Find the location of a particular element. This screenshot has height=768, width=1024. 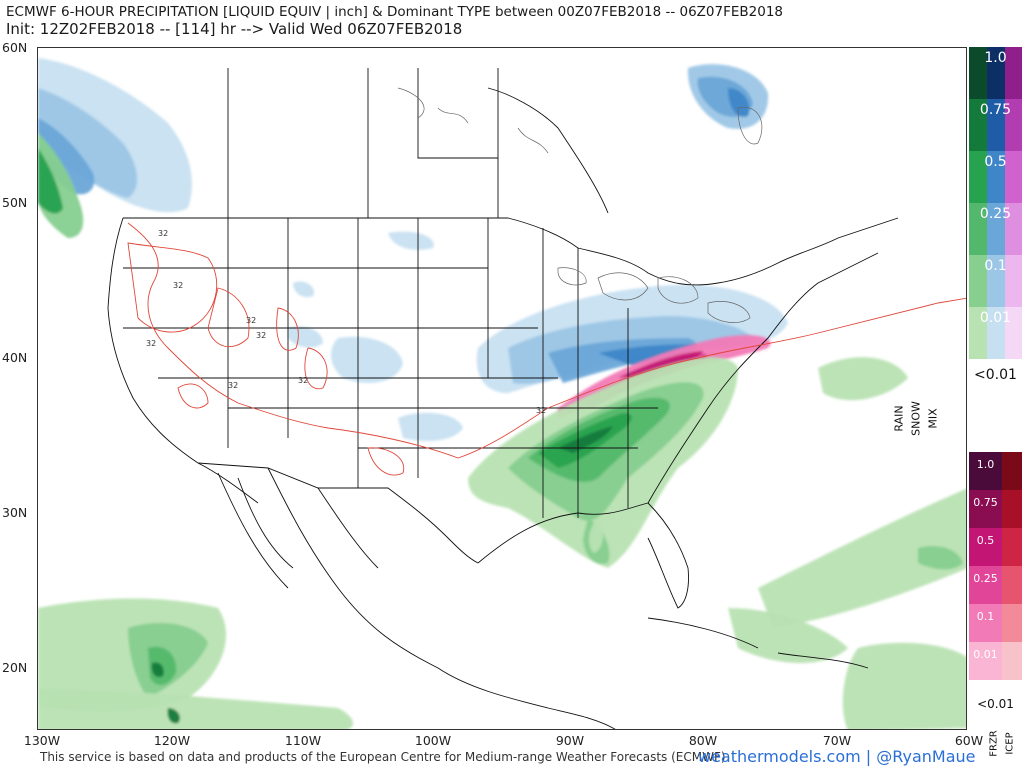

quebec-snow is located at coordinates (728, 96).